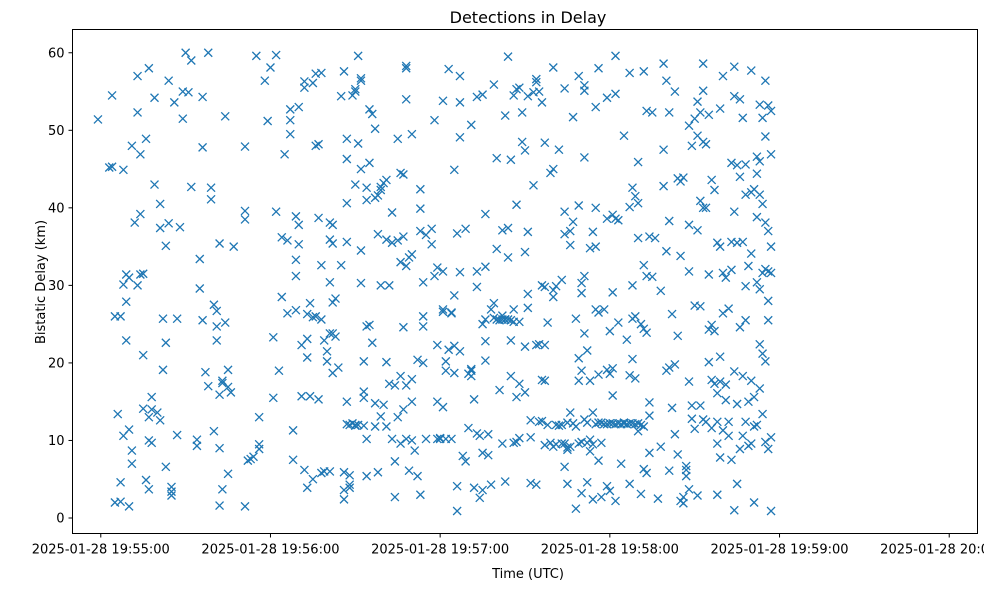 This screenshot has height=590, width=984. Describe the element at coordinates (56, 131) in the screenshot. I see `y-tick-label: 50` at that location.